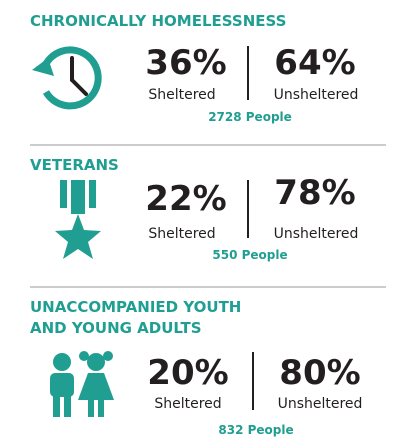 Image resolution: width=409 pixels, height=445 pixels. Describe the element at coordinates (314, 63) in the screenshot. I see `unsheltered-percent: 64%` at that location.